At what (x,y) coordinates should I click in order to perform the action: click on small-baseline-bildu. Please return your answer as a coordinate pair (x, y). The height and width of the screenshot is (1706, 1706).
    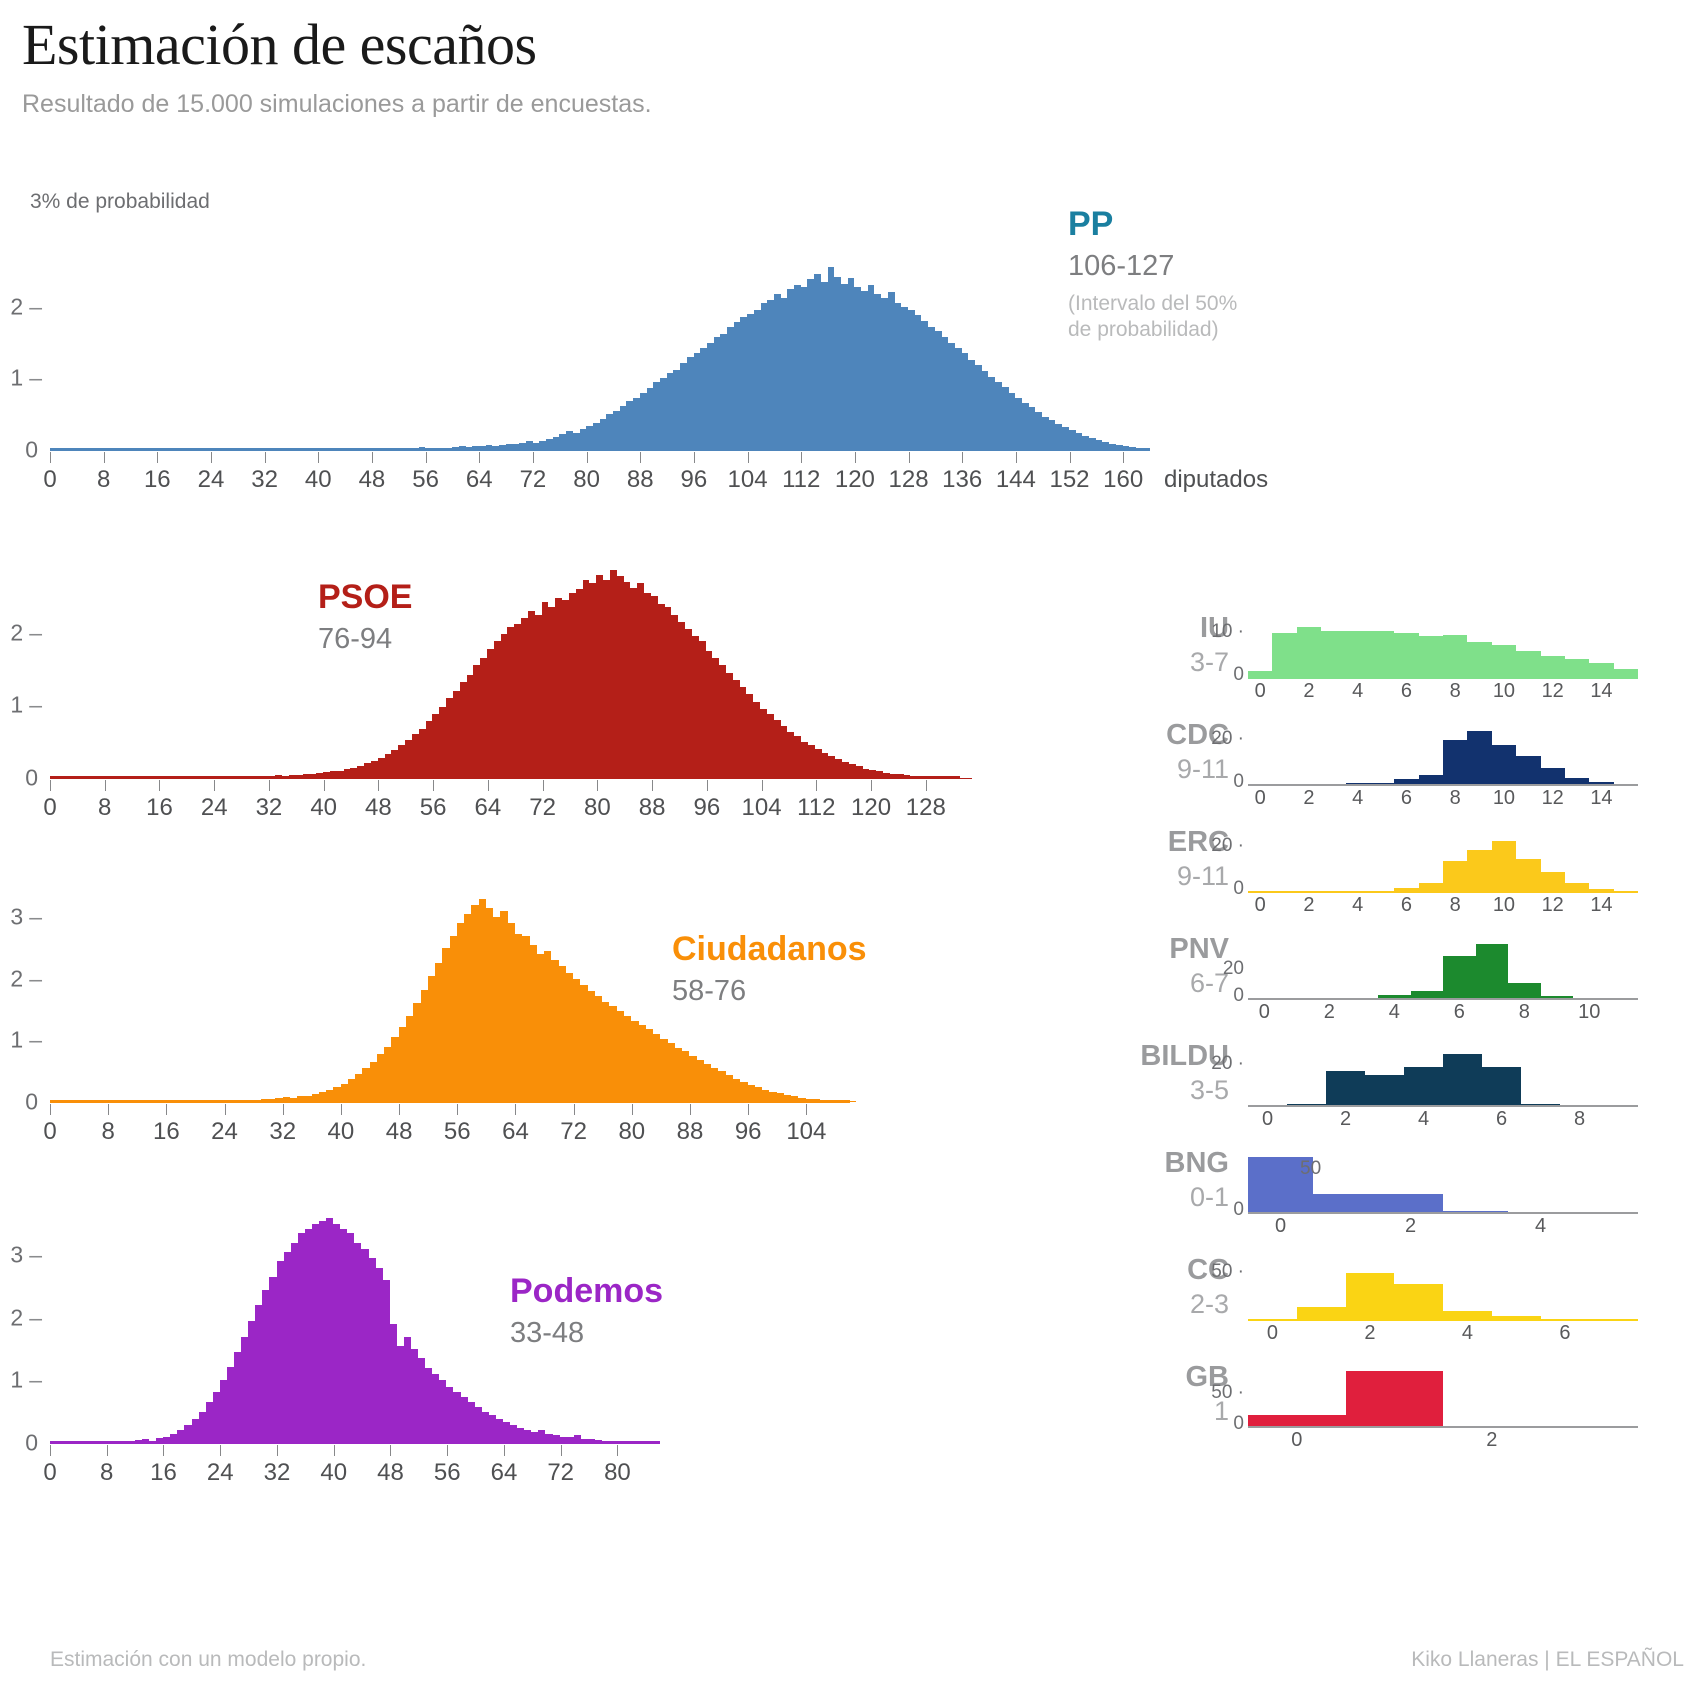
    Looking at the image, I should click on (1443, 1106).